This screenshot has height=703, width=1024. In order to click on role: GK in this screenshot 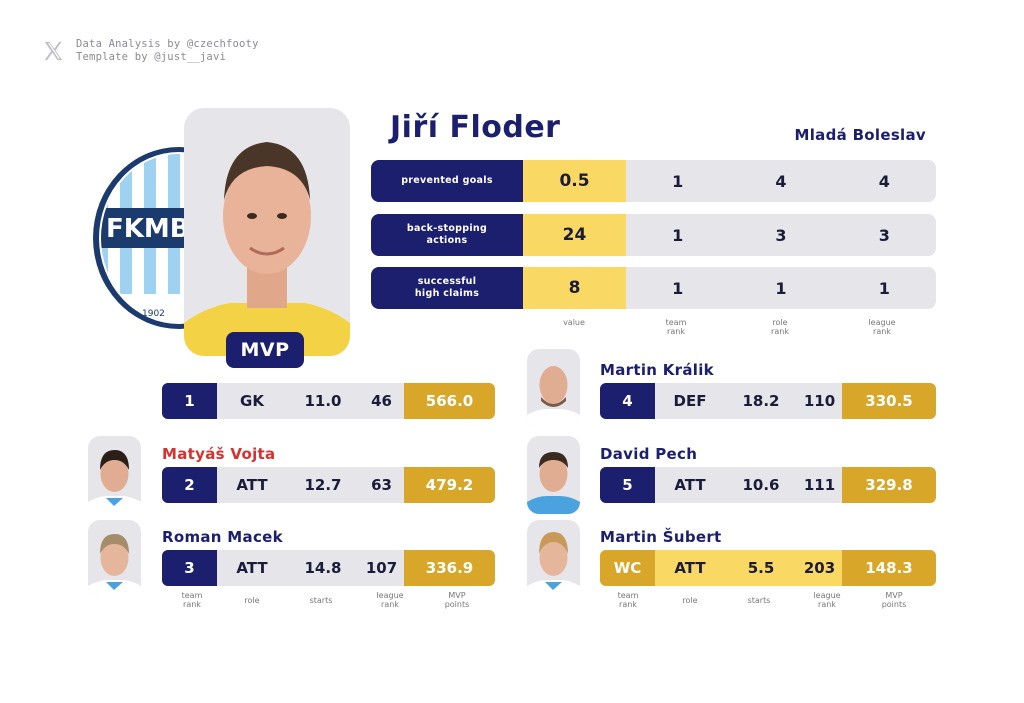, I will do `click(252, 401)`.